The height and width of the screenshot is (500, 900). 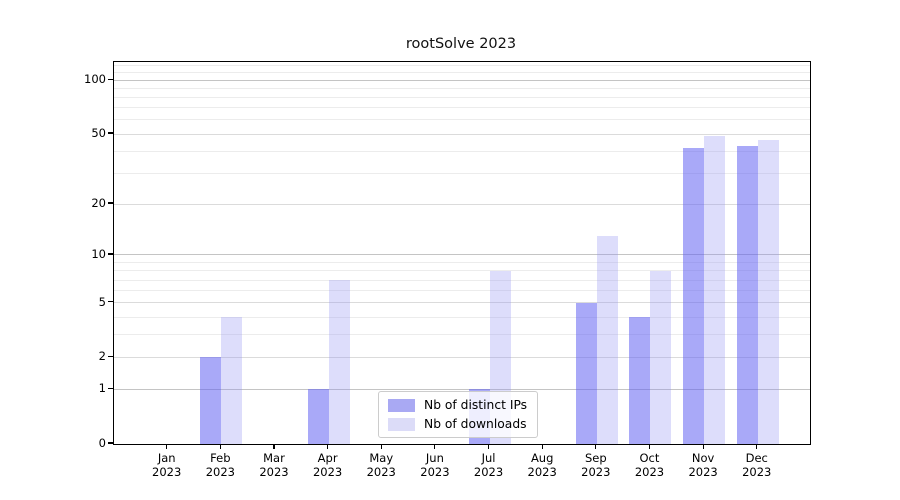 What do you see at coordinates (102, 443) in the screenshot?
I see `y-tick-label: 0` at bounding box center [102, 443].